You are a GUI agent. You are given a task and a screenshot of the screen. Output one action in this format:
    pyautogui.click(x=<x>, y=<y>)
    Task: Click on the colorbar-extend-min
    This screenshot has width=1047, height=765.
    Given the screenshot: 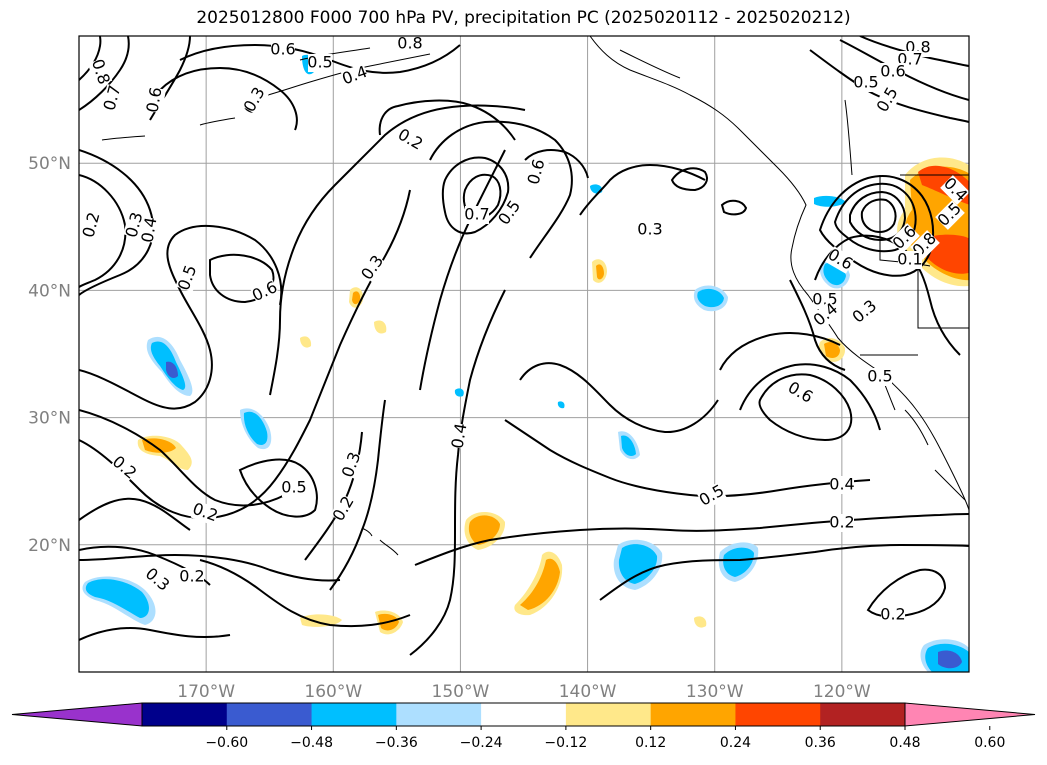 What is the action you would take?
    pyautogui.click(x=77, y=714)
    